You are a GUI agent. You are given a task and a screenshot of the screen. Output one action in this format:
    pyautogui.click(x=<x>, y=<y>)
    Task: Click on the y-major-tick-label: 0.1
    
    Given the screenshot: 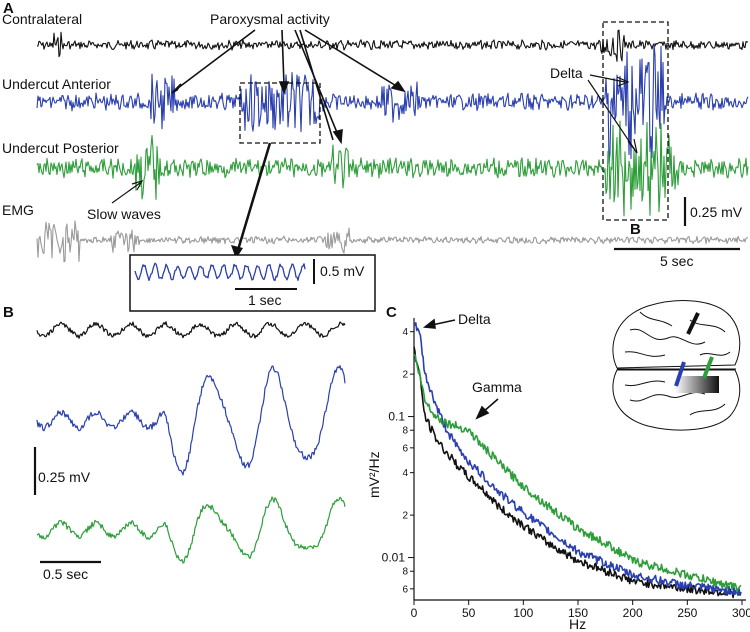 What is the action you would take?
    pyautogui.click(x=396, y=417)
    